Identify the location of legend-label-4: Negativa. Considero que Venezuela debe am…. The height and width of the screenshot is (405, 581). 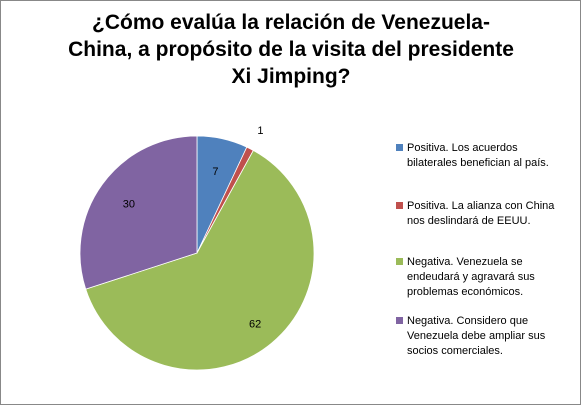
(492, 336).